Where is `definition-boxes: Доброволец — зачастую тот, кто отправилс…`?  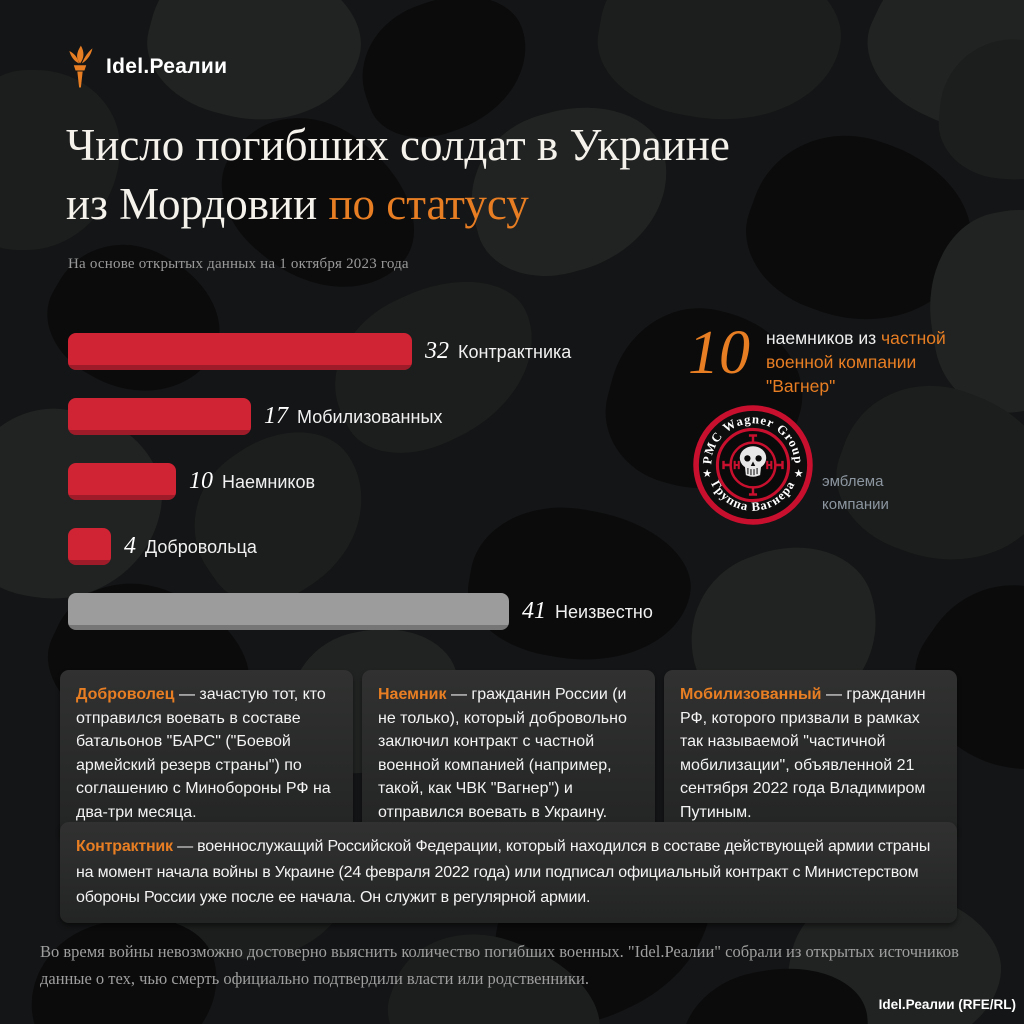
definition-boxes: Доброволец — зачастую тот, кто отправилс… is located at coordinates (508, 754).